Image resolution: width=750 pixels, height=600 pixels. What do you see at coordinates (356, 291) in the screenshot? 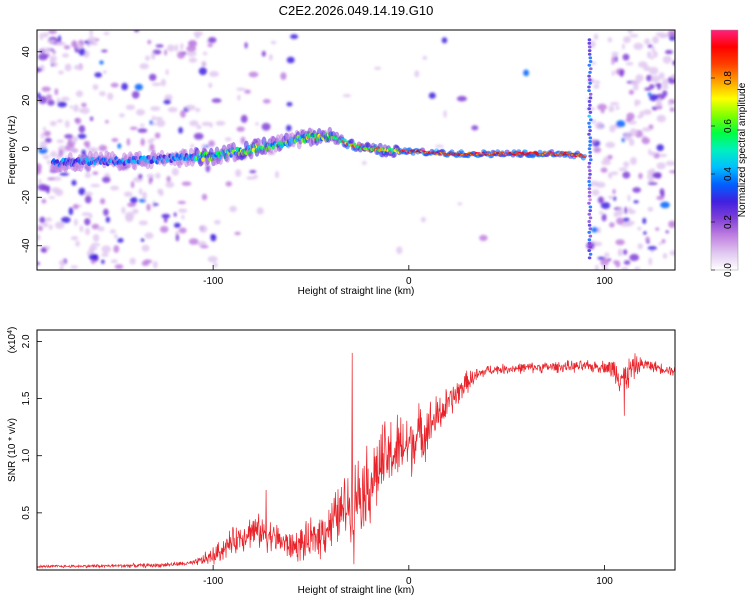
I see `spectrogram-x-label: Height of straight line (km)` at bounding box center [356, 291].